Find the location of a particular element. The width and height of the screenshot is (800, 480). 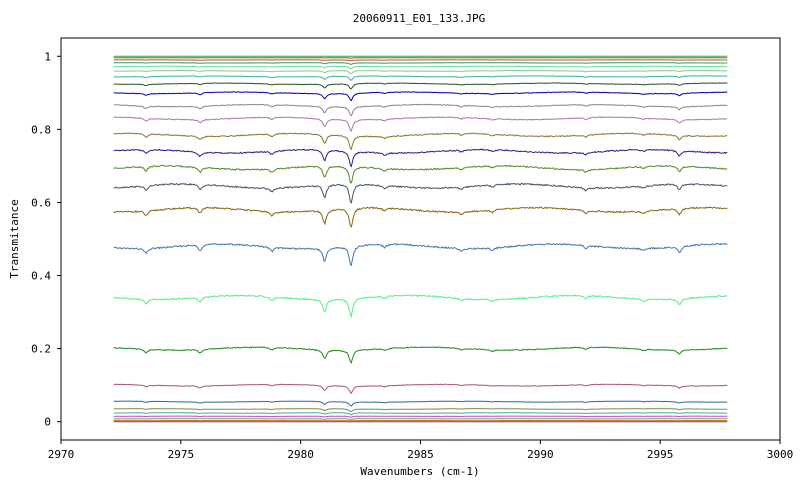

x-axis-label: Wavenumbers (cm-1) is located at coordinates (419, 471).